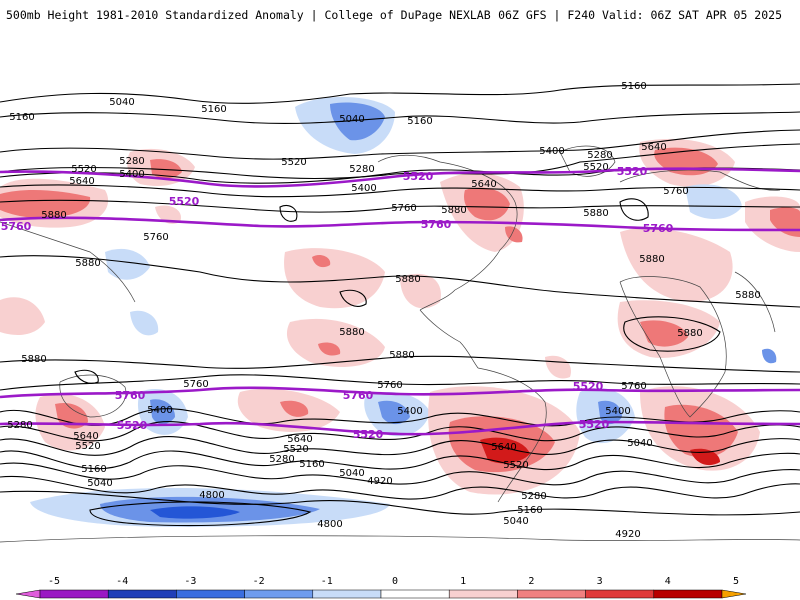 The image size is (800, 600). I want to click on label-5760-c: 5760, so click(155, 237).